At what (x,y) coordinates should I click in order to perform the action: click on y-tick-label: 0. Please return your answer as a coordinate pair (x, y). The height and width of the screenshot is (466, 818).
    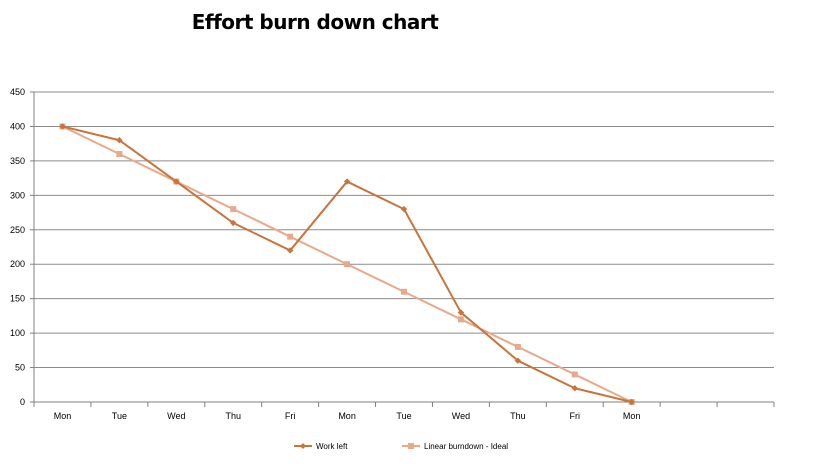
    Looking at the image, I should click on (22, 402).